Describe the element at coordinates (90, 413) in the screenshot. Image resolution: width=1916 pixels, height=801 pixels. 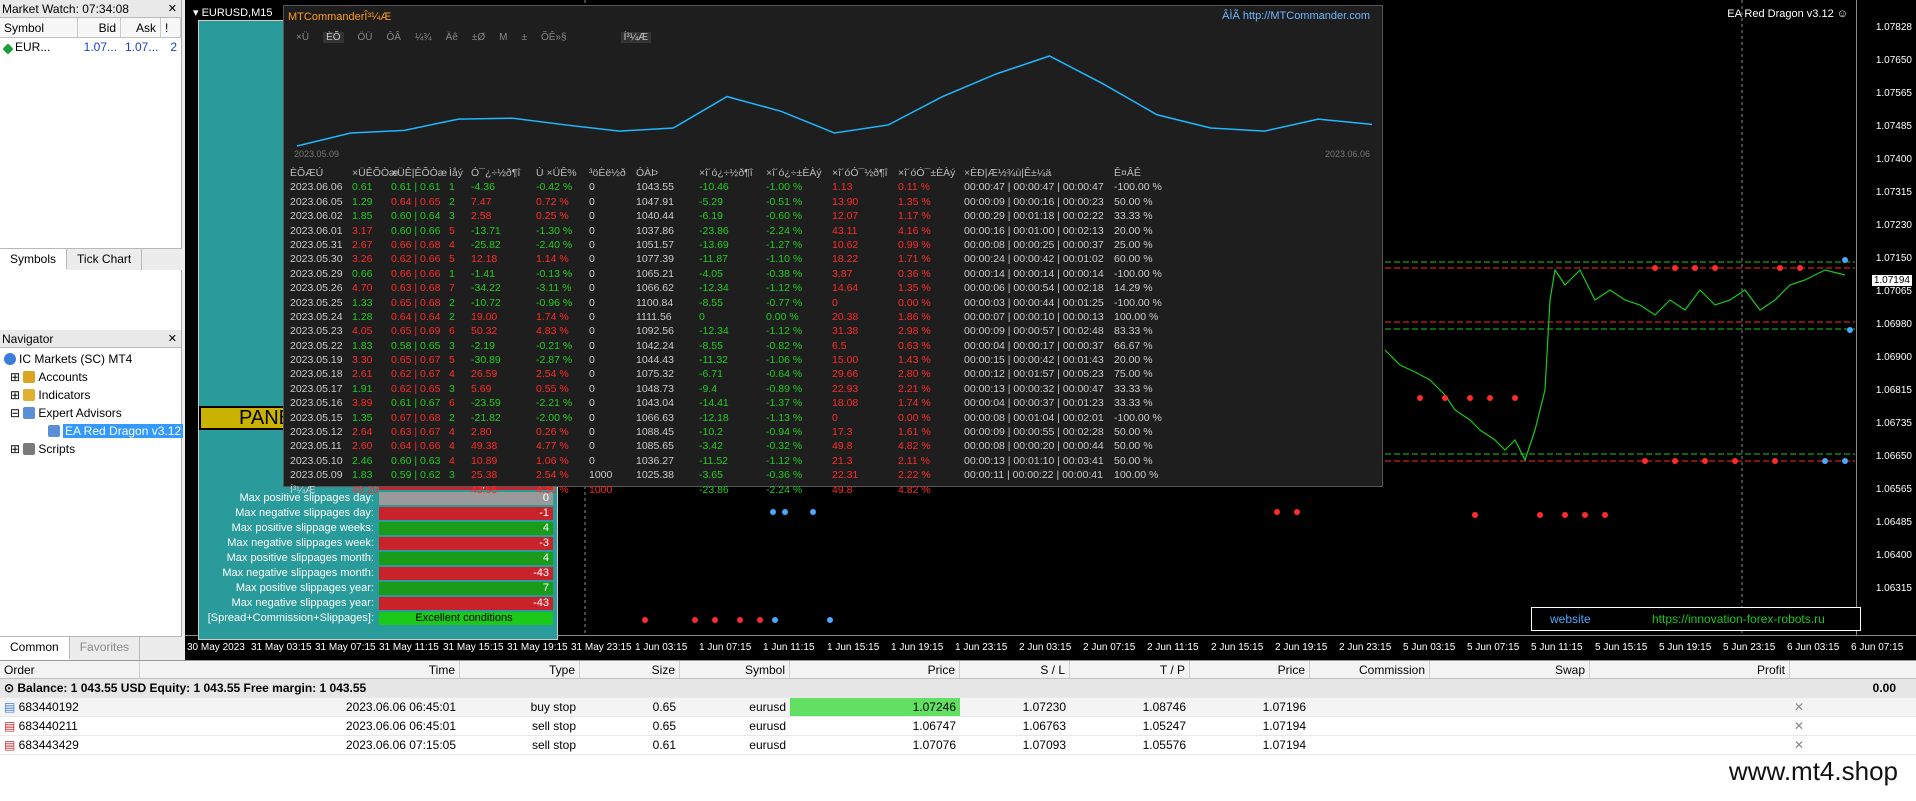
I see `tree-item-expert-advisors: ⊟ Expert Advisors` at that location.